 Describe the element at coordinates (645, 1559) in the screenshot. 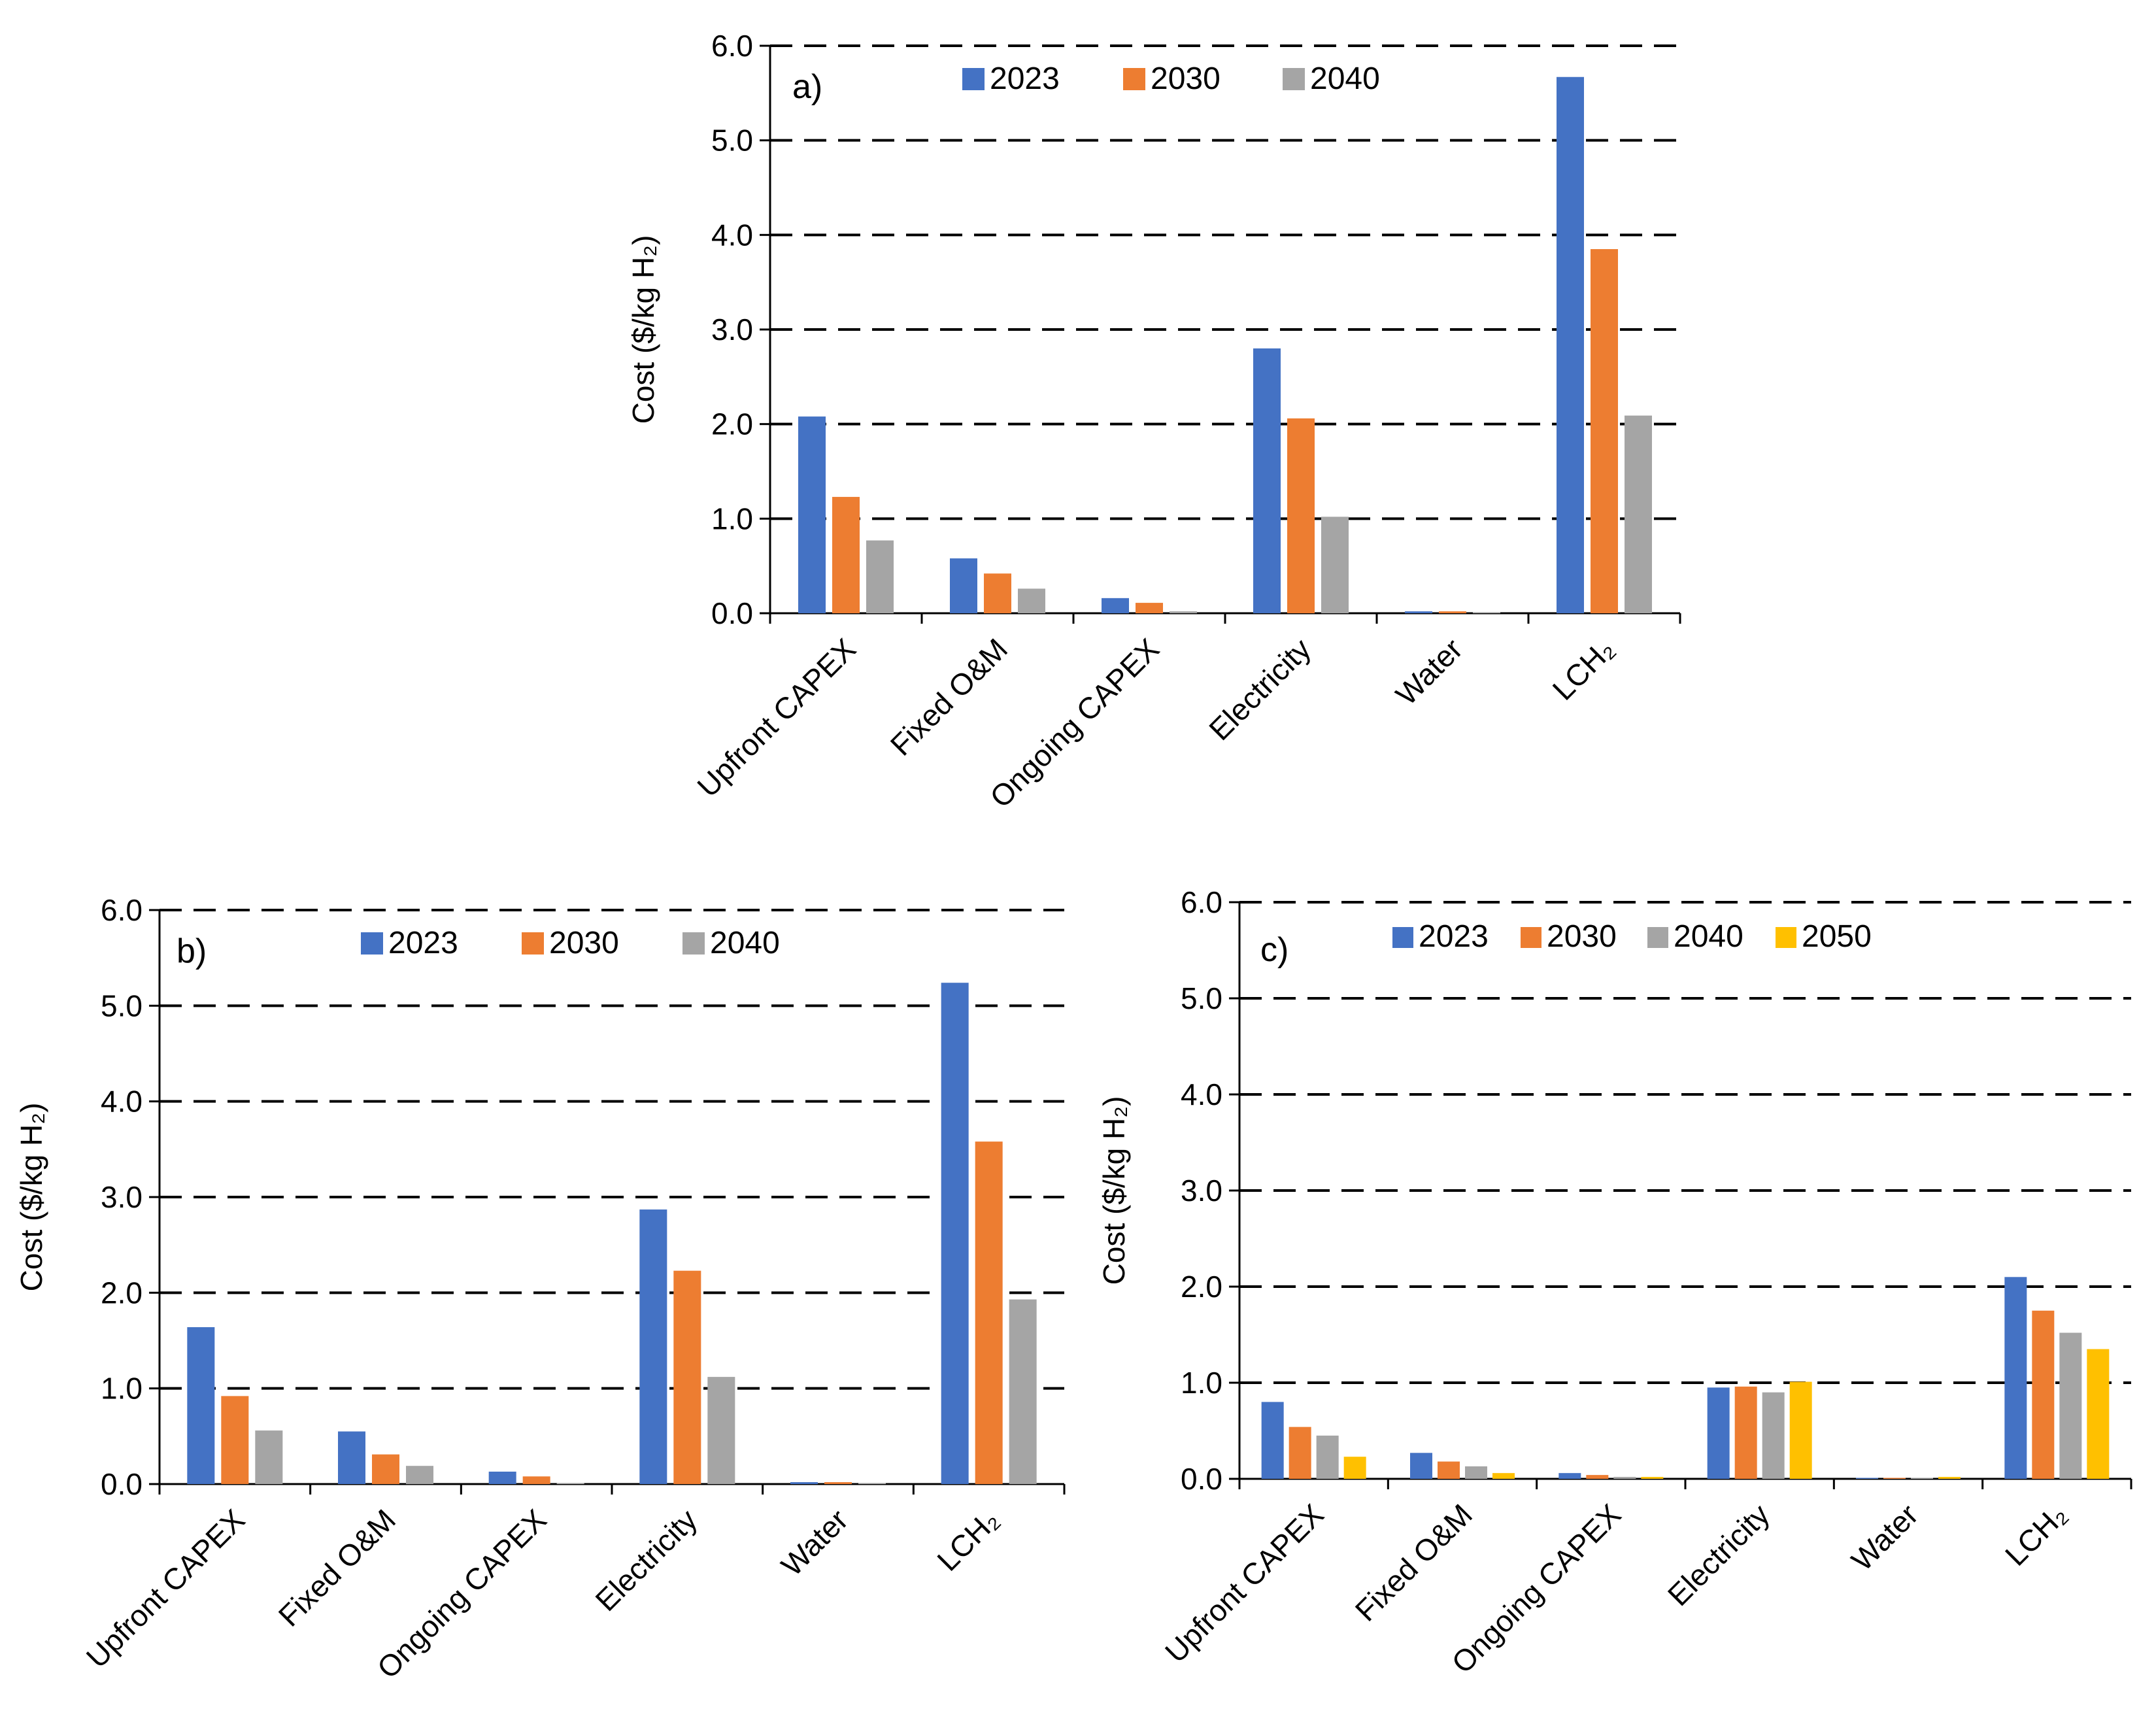

I see `x-category-label: Electricity` at that location.